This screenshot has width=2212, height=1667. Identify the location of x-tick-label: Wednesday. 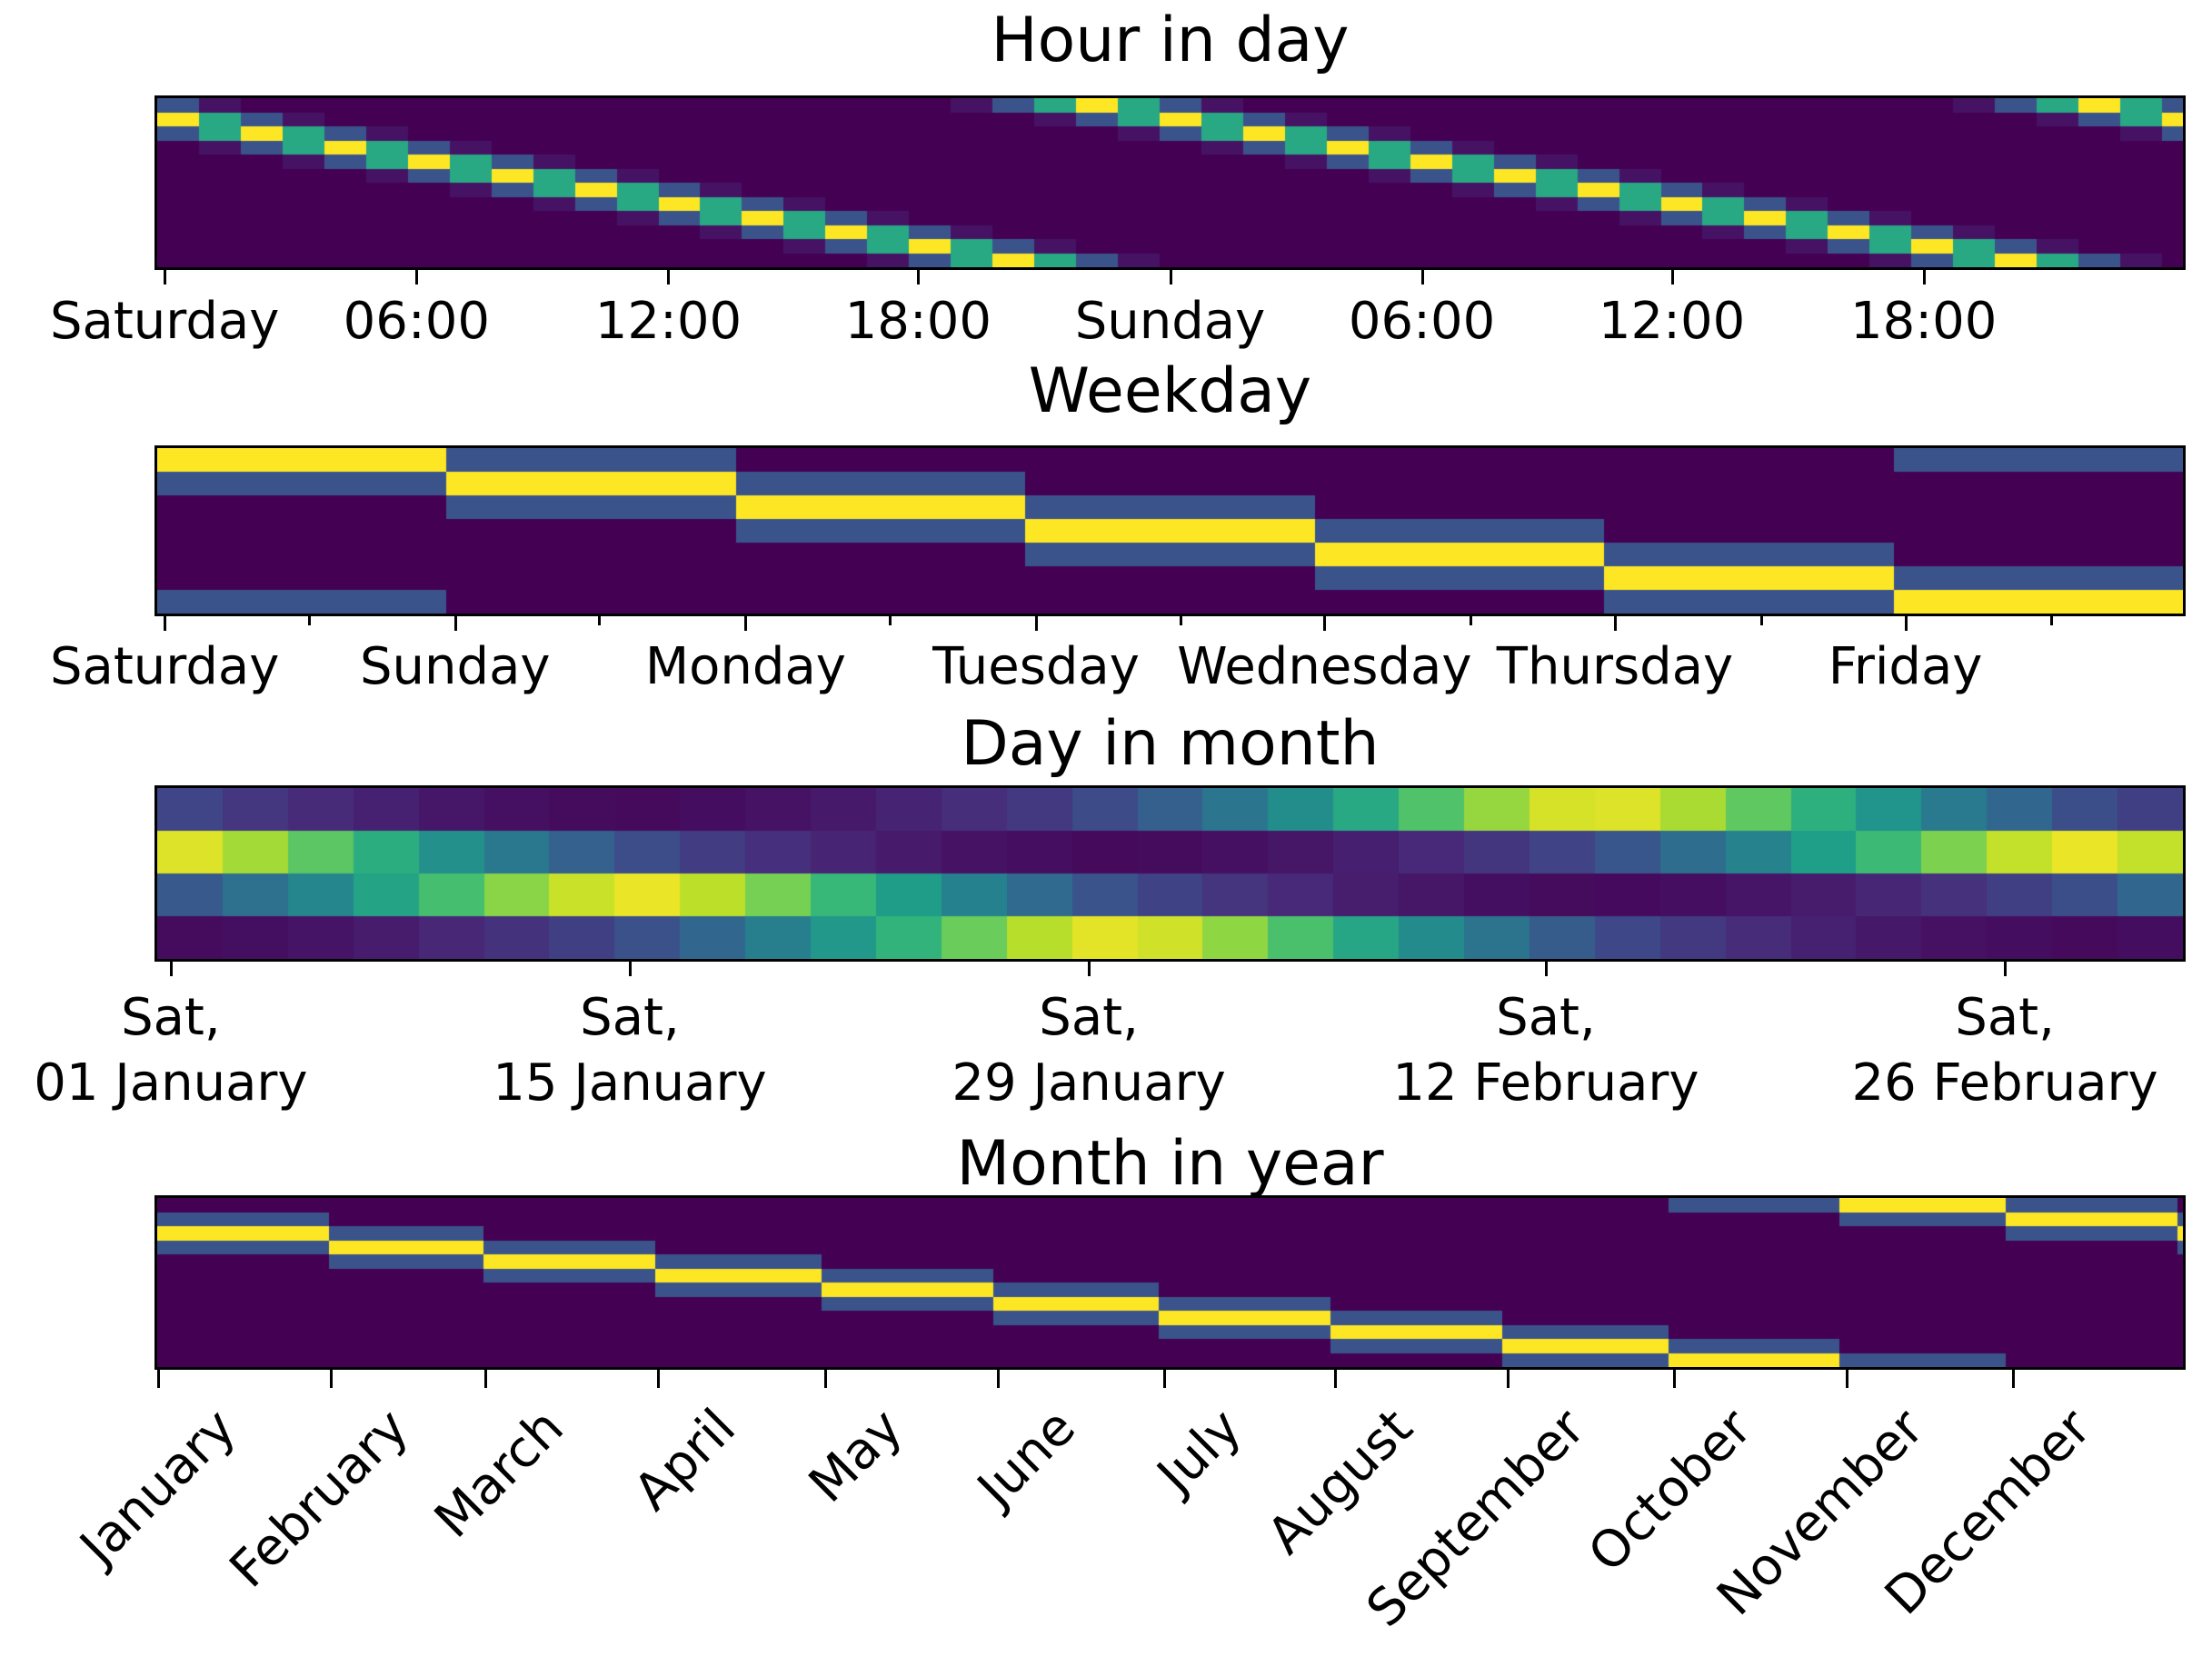
(1324, 666).